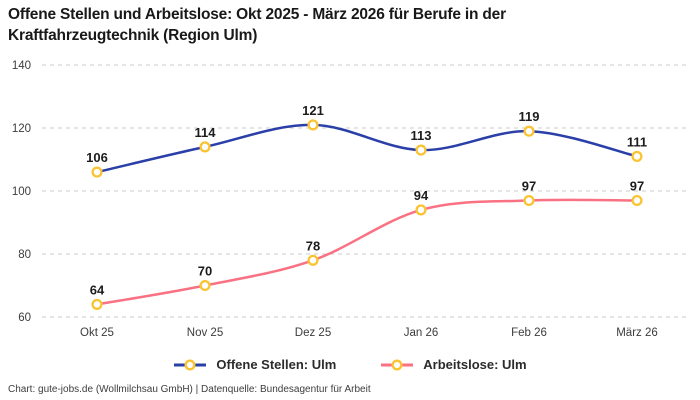 This screenshot has height=400, width=700. Describe the element at coordinates (24, 255) in the screenshot. I see `y-axis-tick-label: 80` at that location.